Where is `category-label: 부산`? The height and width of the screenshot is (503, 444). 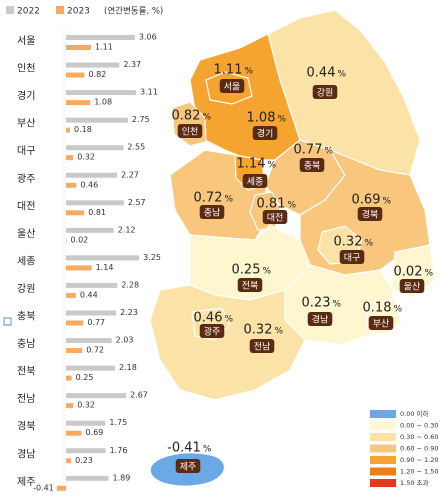
category-label: 부산 is located at coordinates (26, 124).